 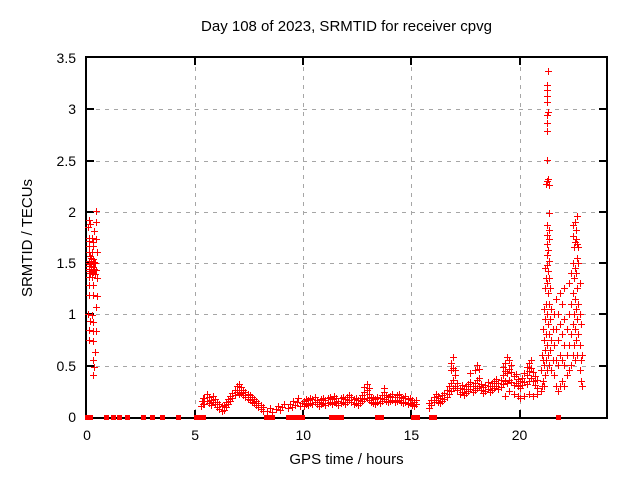 I want to click on x-tick-label: 15, so click(x=411, y=435).